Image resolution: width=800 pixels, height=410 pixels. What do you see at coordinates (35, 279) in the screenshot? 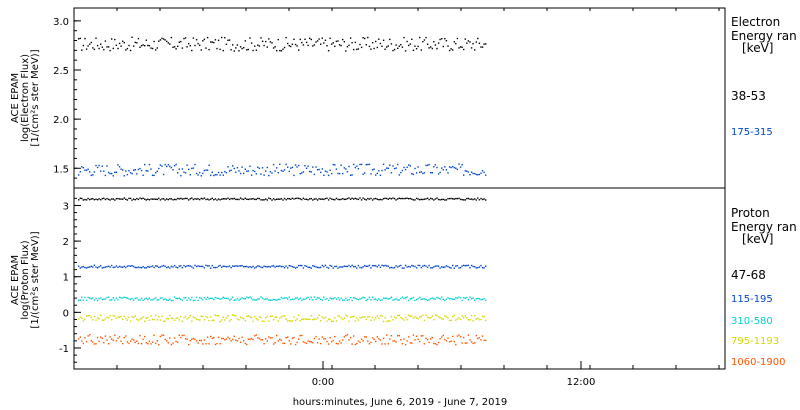
I see `proton-ylabel-line3: [1/(cm²s ster MeV)]` at bounding box center [35, 279].